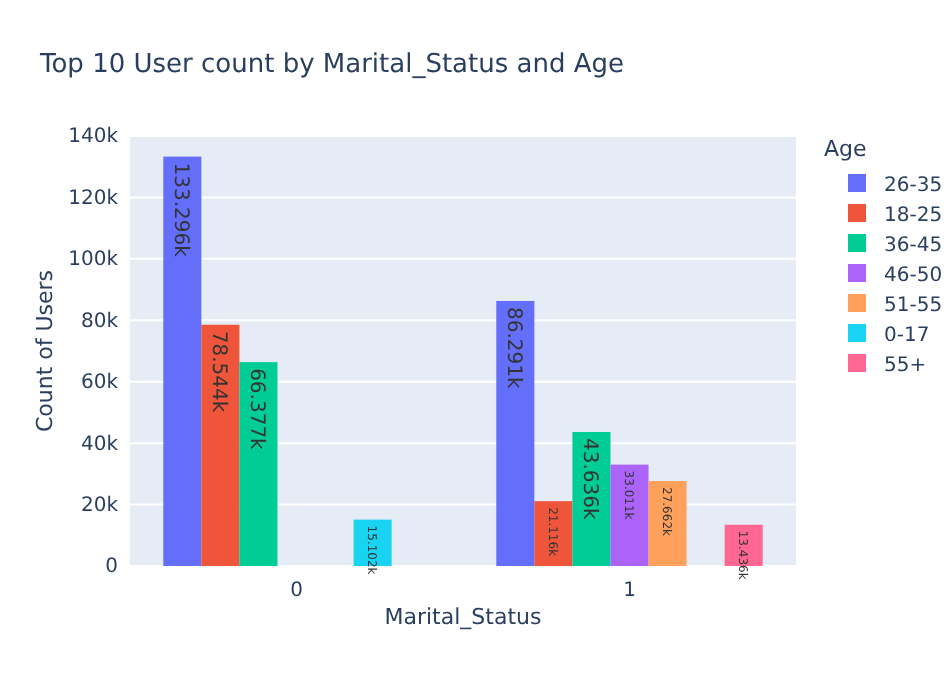 Image resolution: width=948 pixels, height=676 pixels. What do you see at coordinates (913, 186) in the screenshot?
I see `legend-label: 26-35` at bounding box center [913, 186].